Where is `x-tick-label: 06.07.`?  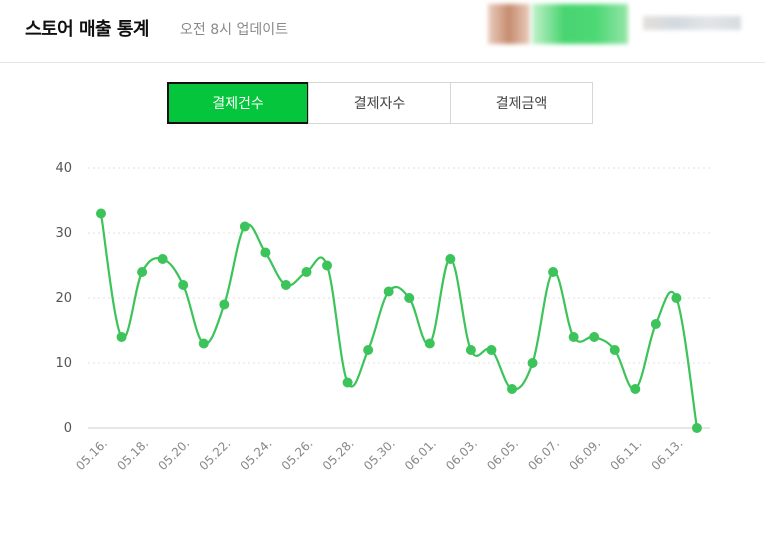 x-tick-label: 06.07. is located at coordinates (543, 454).